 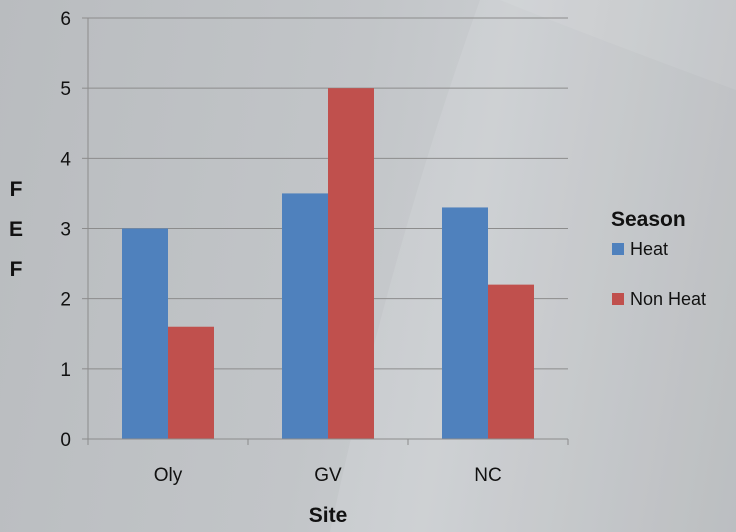 I want to click on x-axis-title: Site, so click(x=328, y=515).